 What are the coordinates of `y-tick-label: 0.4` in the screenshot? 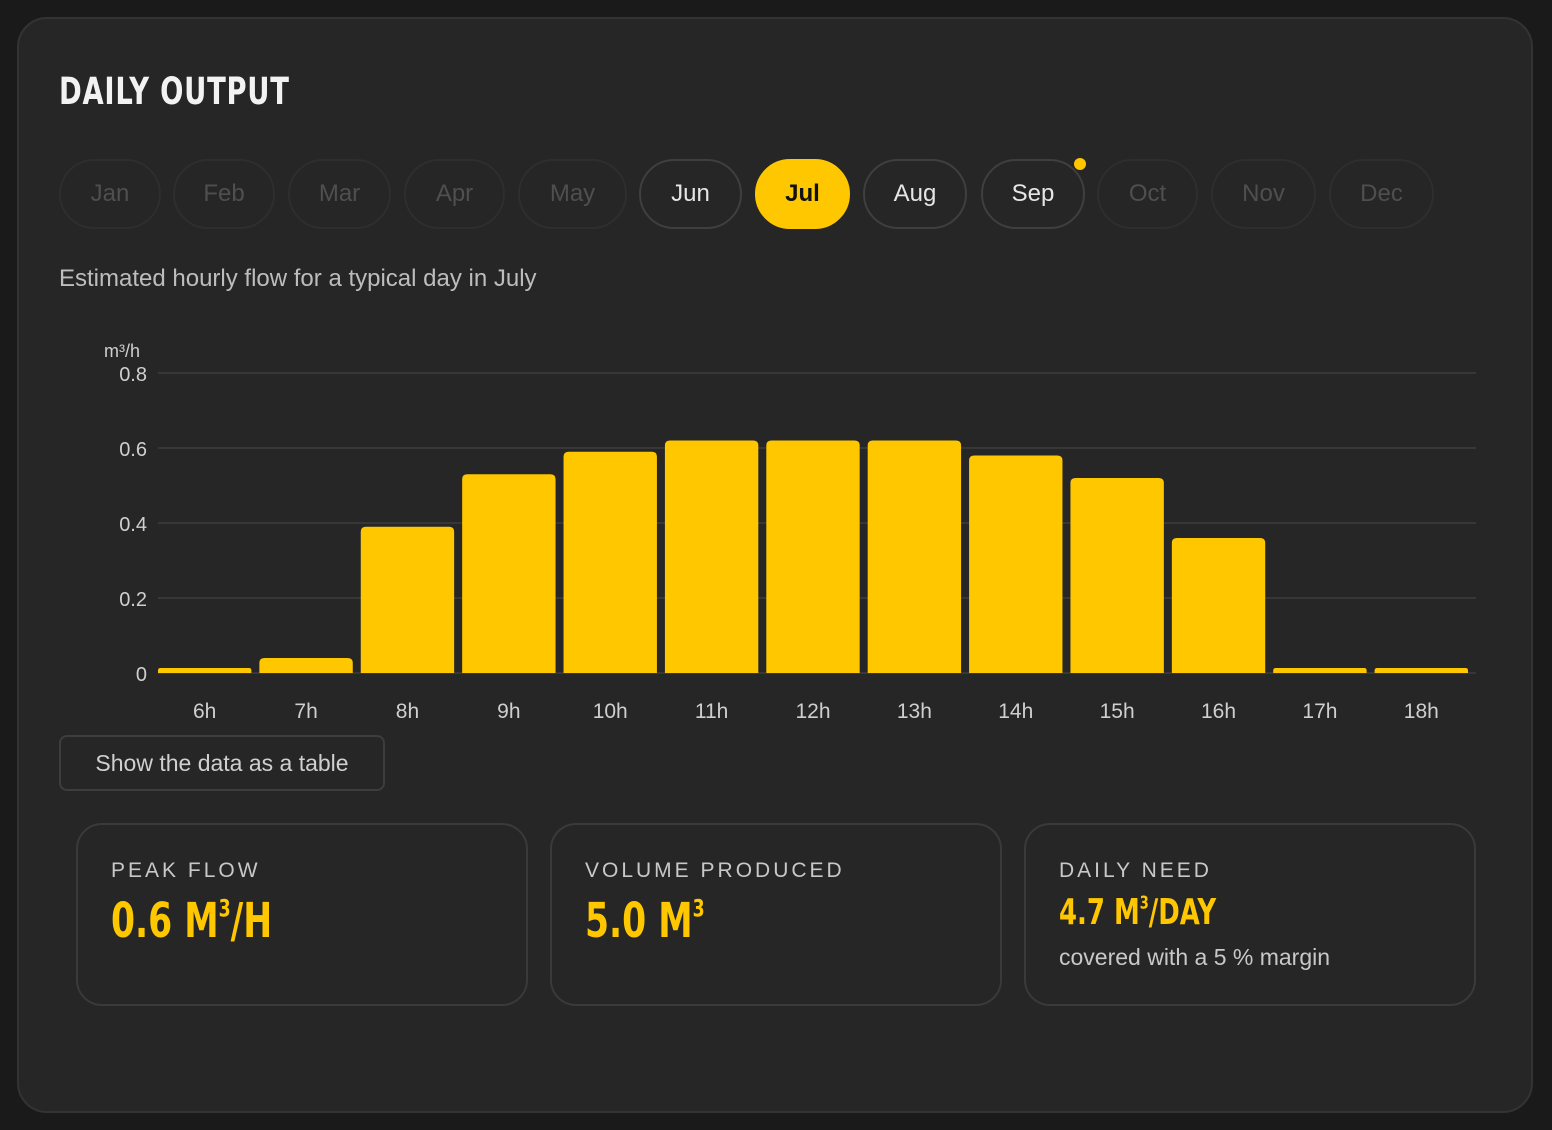 It's located at (133, 525).